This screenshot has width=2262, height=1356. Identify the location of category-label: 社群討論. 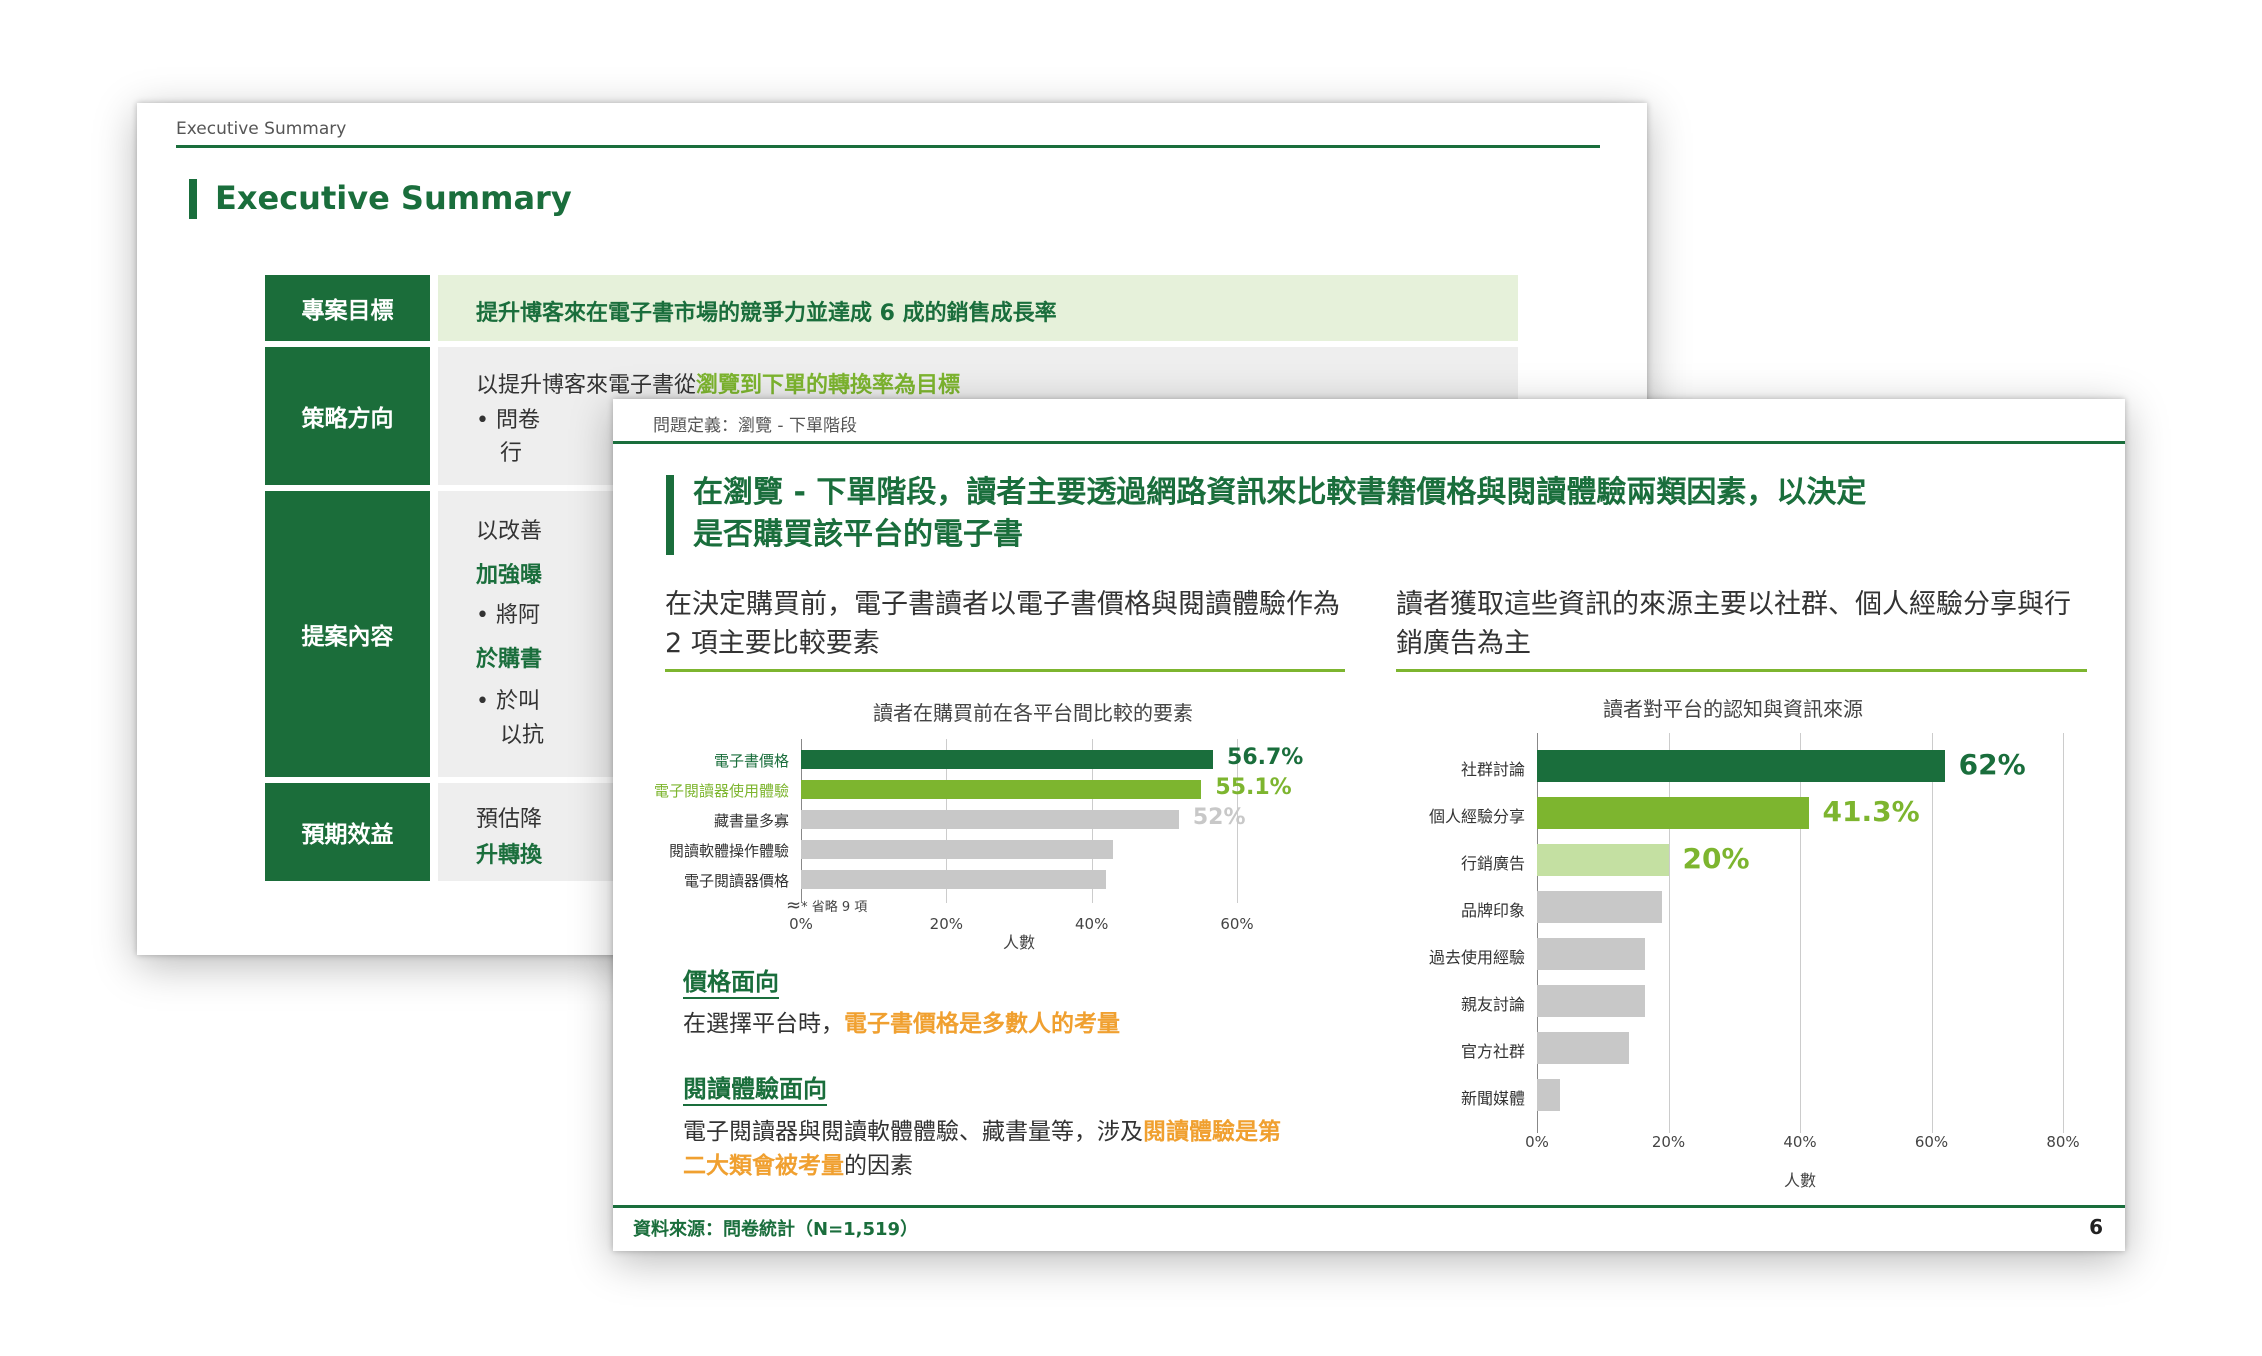
(1492, 769).